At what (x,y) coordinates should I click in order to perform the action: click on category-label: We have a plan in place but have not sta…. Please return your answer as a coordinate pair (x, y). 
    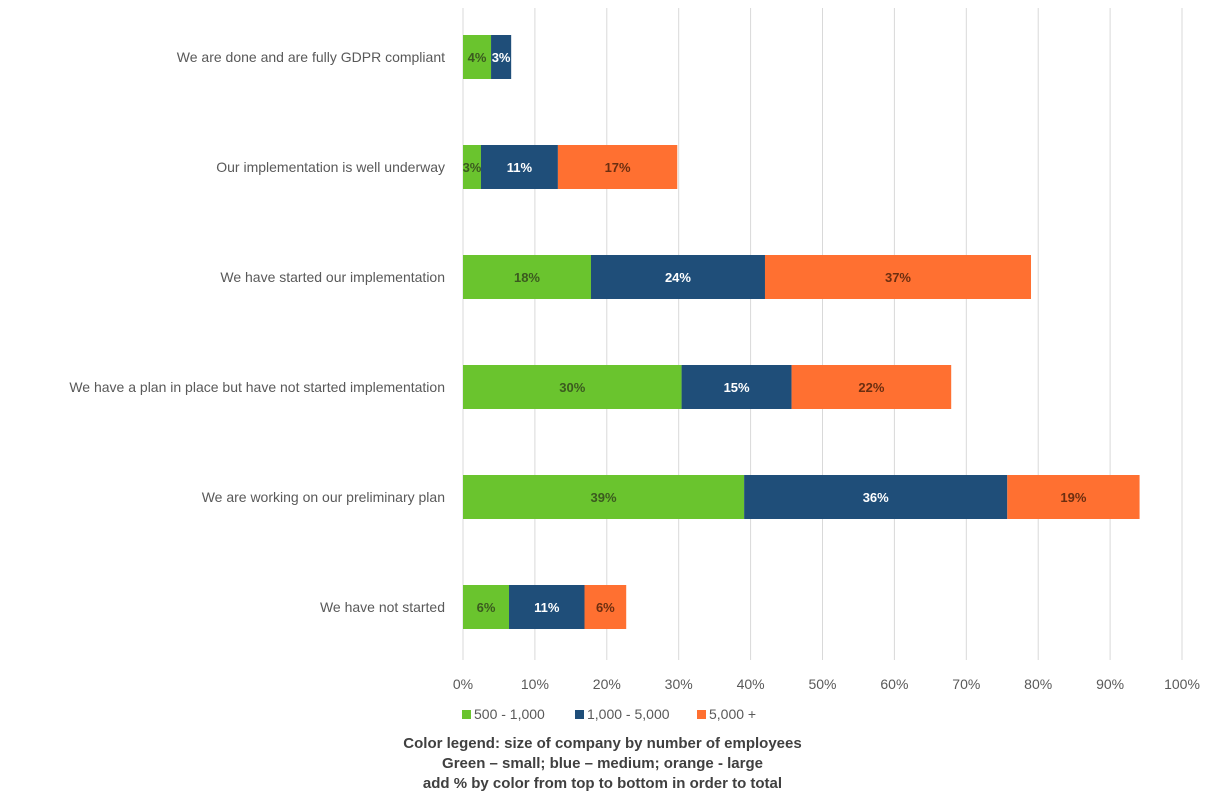
    Looking at the image, I should click on (257, 387).